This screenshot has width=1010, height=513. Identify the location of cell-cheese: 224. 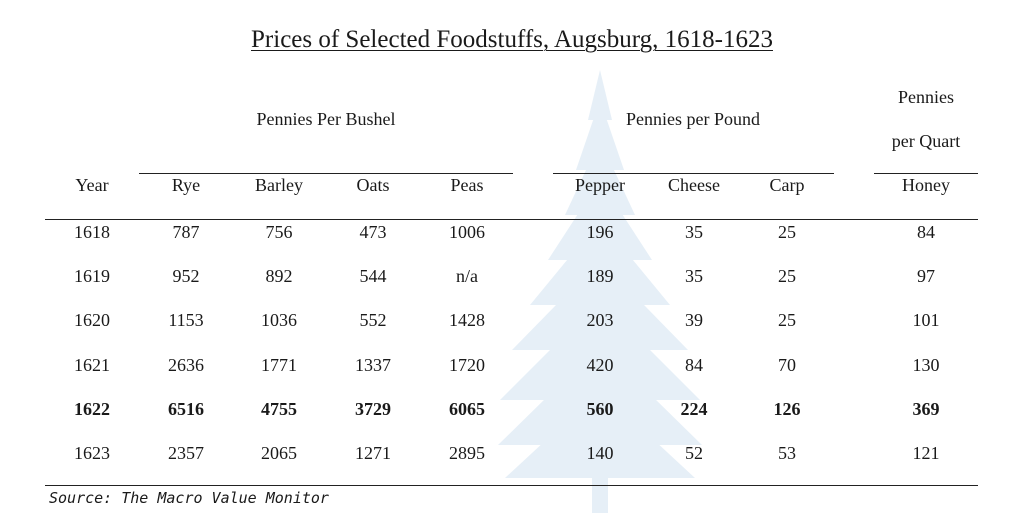
(694, 409).